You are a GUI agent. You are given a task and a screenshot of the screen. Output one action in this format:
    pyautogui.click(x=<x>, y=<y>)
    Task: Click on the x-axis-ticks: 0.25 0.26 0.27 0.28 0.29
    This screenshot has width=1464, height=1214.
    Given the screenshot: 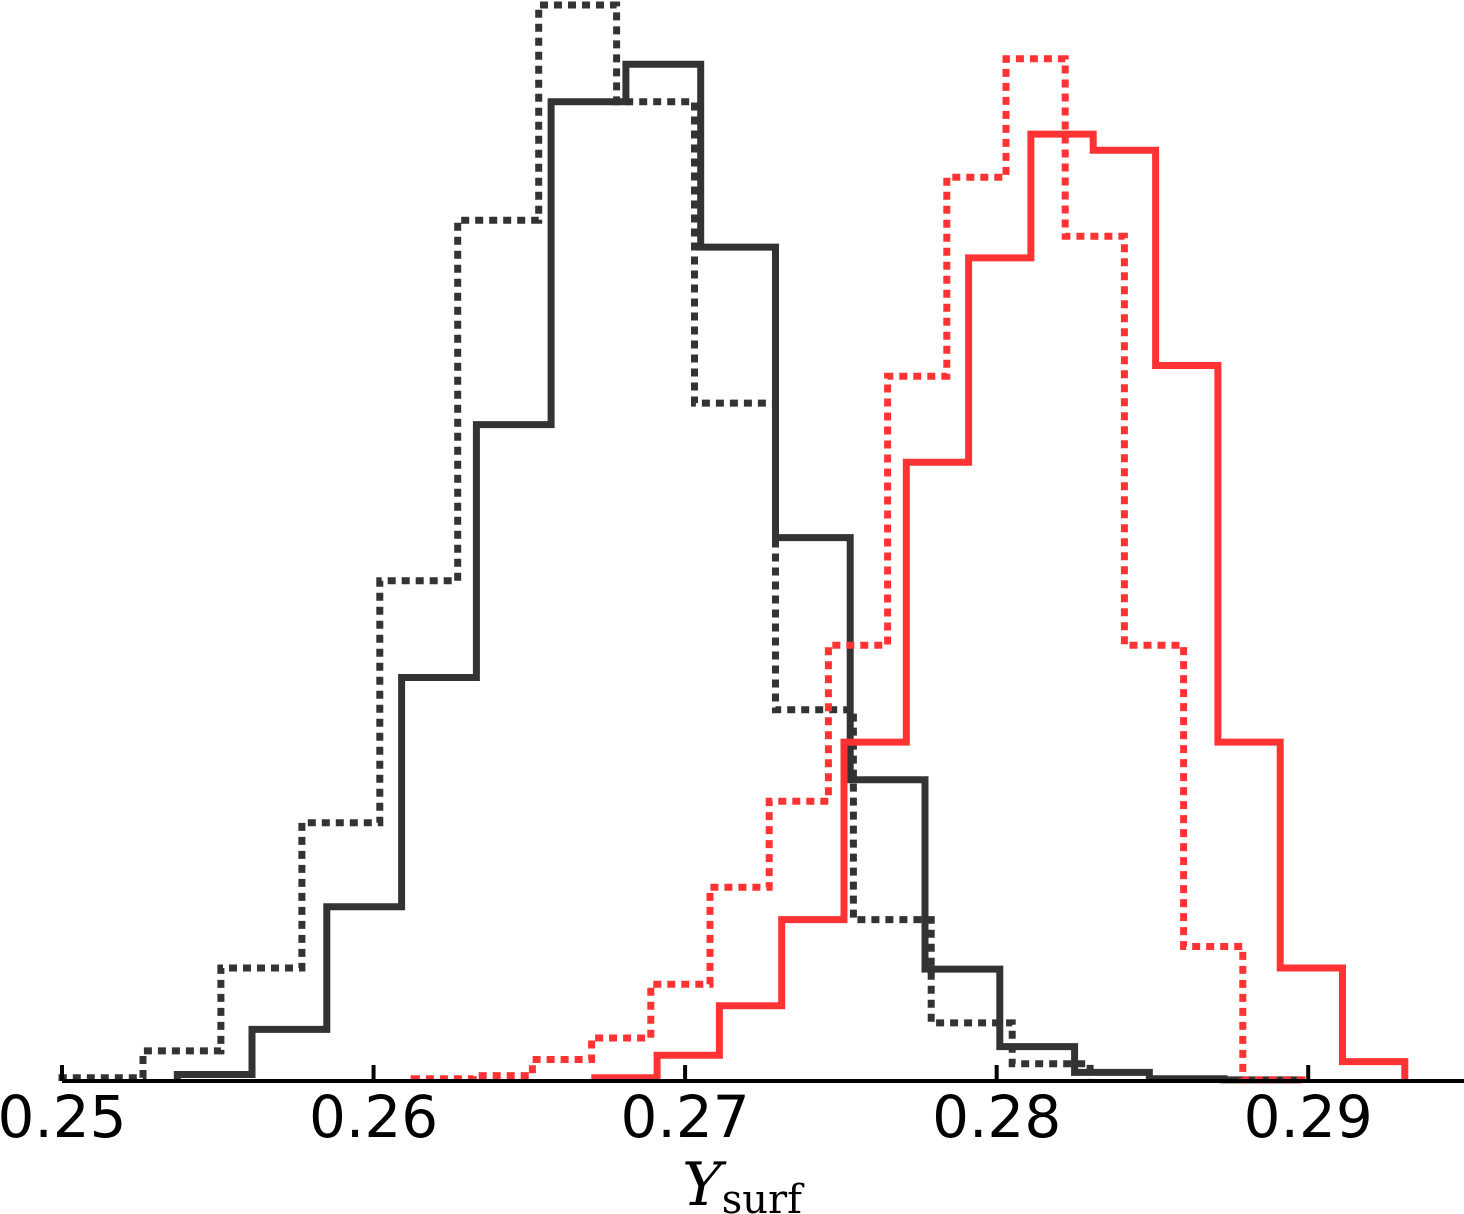 What is the action you would take?
    pyautogui.click(x=686, y=1108)
    